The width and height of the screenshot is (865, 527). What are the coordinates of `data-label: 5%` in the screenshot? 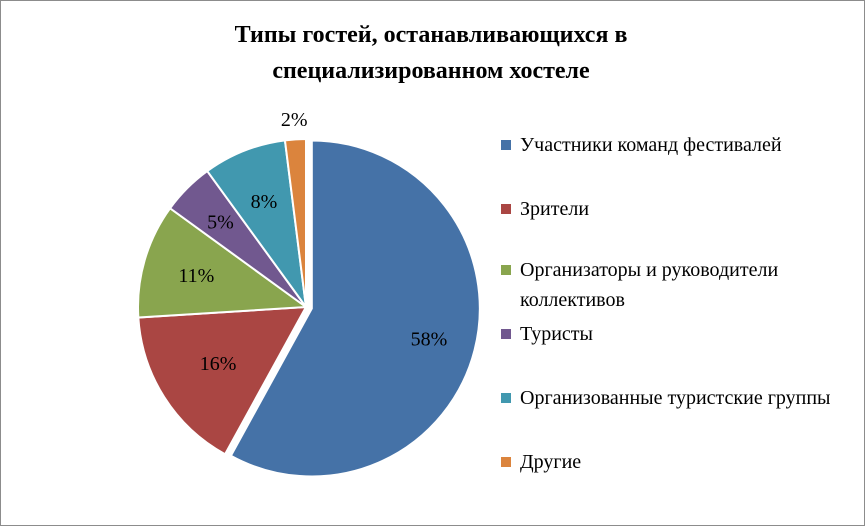 It's located at (220, 223).